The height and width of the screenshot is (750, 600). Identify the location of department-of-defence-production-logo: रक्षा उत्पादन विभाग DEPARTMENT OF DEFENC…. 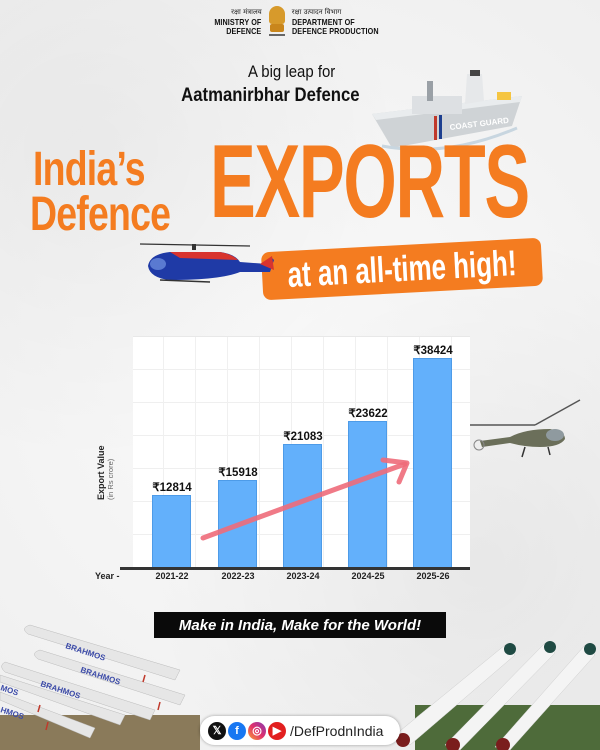
(343, 22).